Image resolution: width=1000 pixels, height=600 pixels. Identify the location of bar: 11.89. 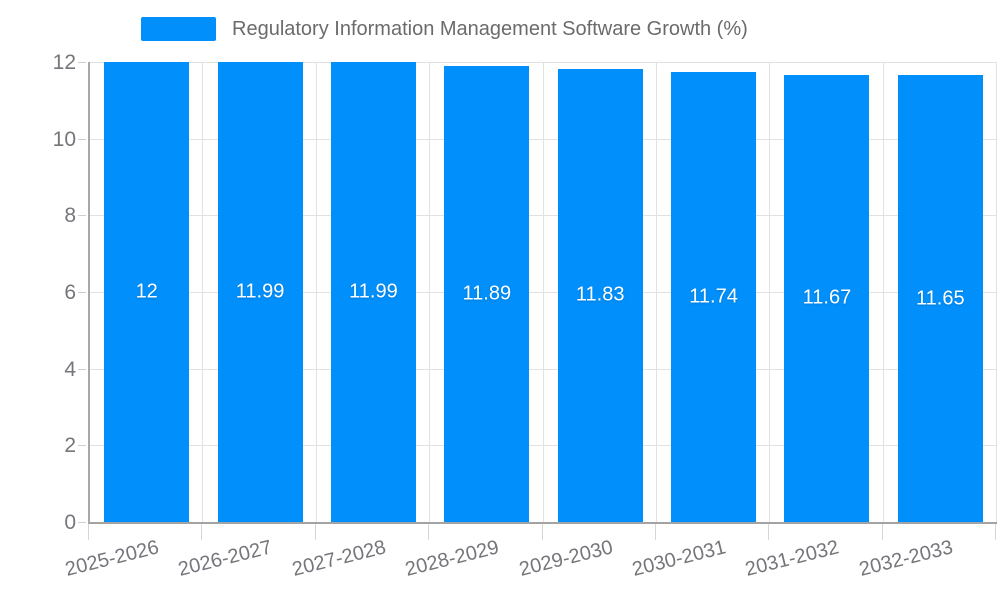
(487, 294).